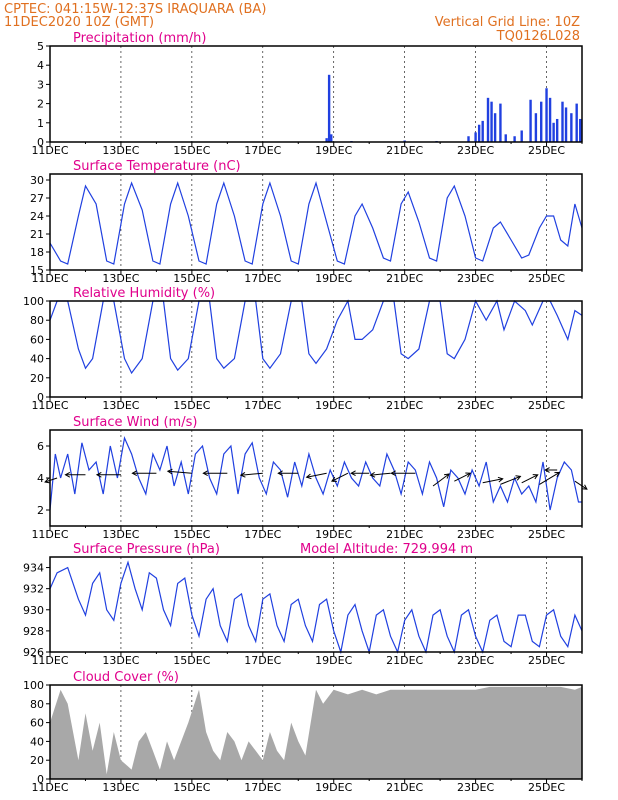  I want to click on y-tick-label: 21, so click(37, 234).